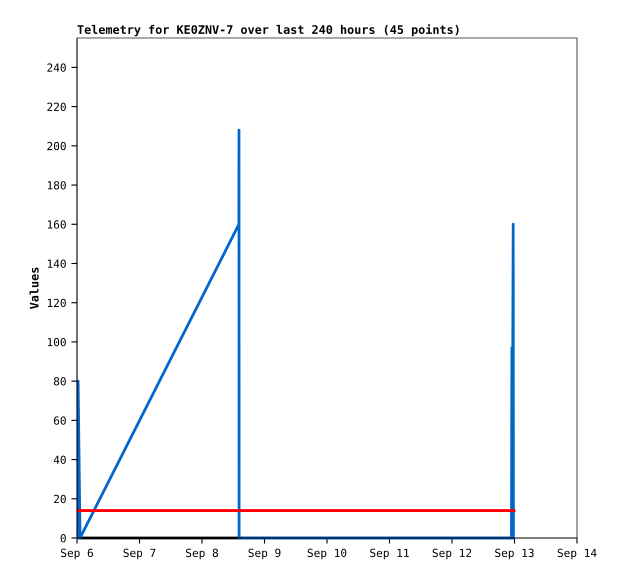 This screenshot has width=618, height=579. Describe the element at coordinates (140, 554) in the screenshot. I see `x-tick-label: Sep 7` at that location.